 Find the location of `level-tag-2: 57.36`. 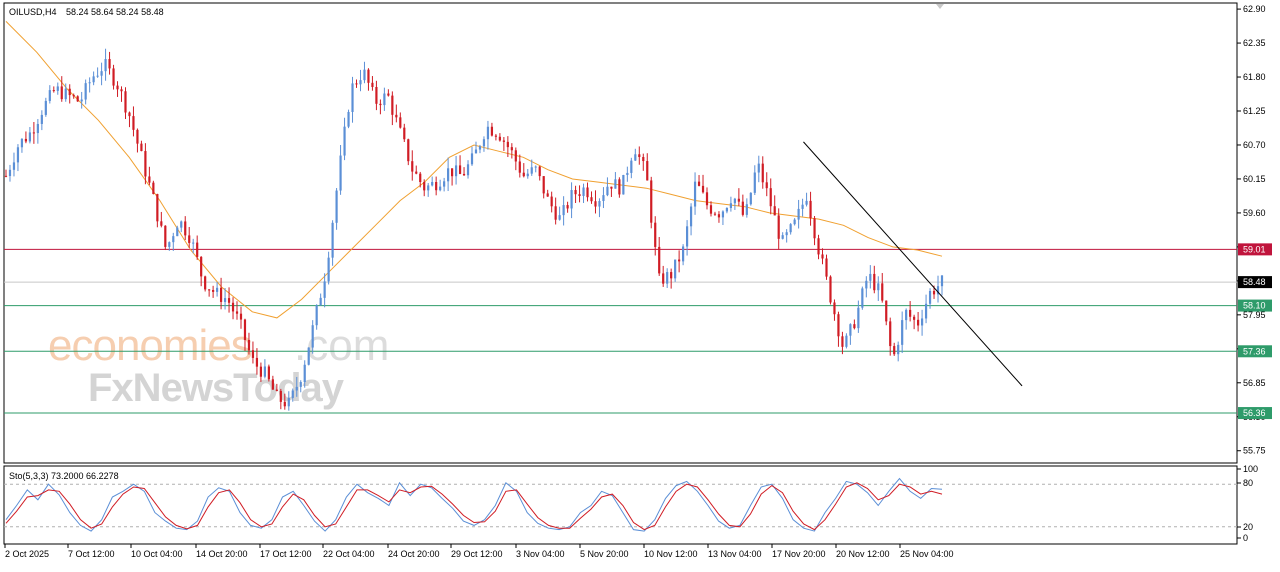

level-tag-2: 57.36 is located at coordinates (1254, 351).